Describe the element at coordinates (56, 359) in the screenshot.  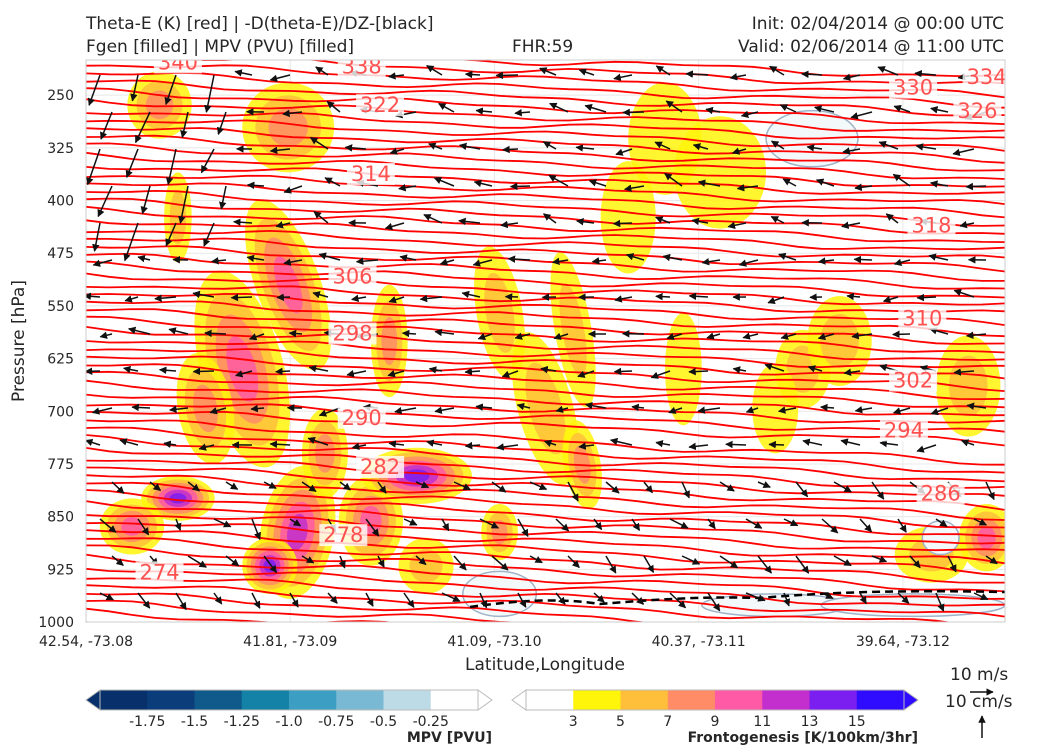
I see `y-axis-ticks: 250 325 400 475 550 625 700 775 850 925 1000` at that location.